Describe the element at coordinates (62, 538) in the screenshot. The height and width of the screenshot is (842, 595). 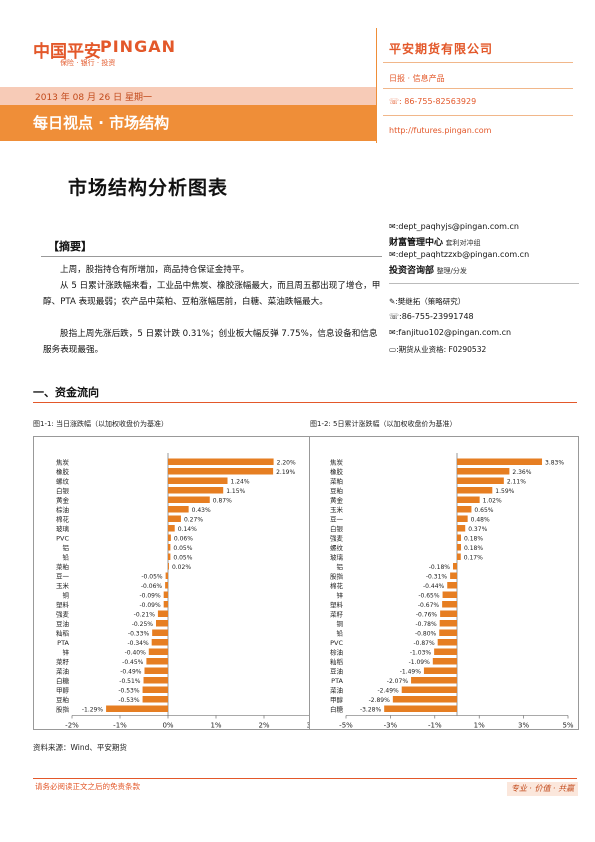
I see `category-label: PVC` at that location.